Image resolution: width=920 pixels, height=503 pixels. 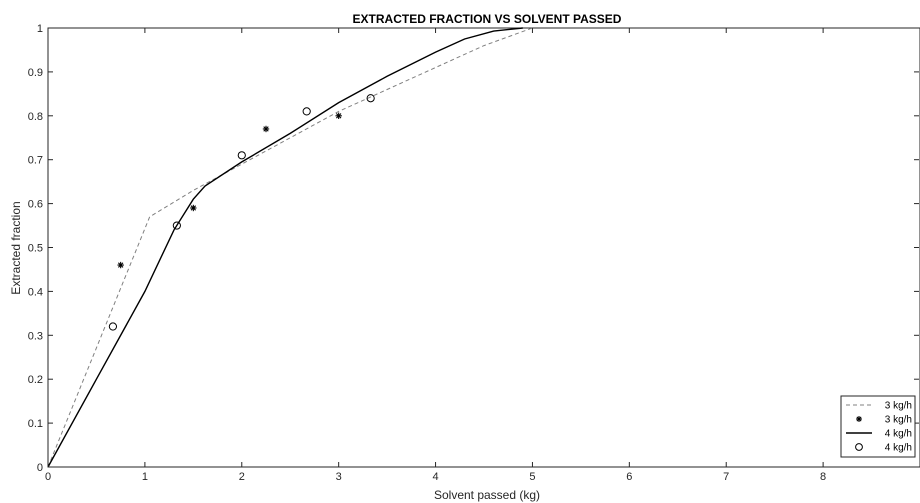 I want to click on legend-box, so click(x=878, y=426).